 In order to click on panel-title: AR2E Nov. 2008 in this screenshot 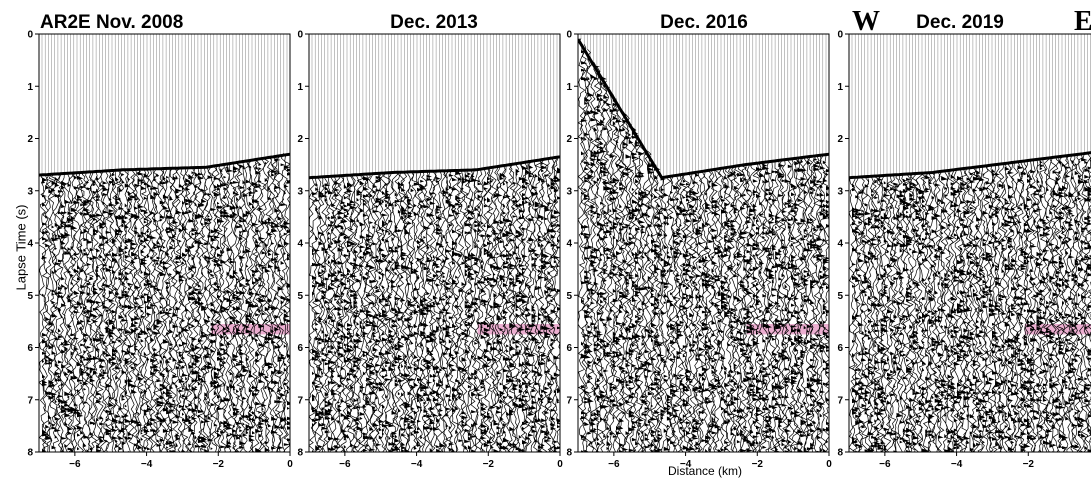, I will do `click(111, 22)`.